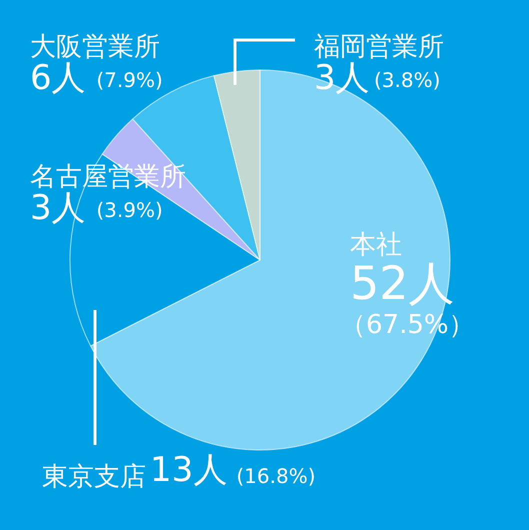  I want to click on data-label: 13人 (16.8%), so click(233, 470).